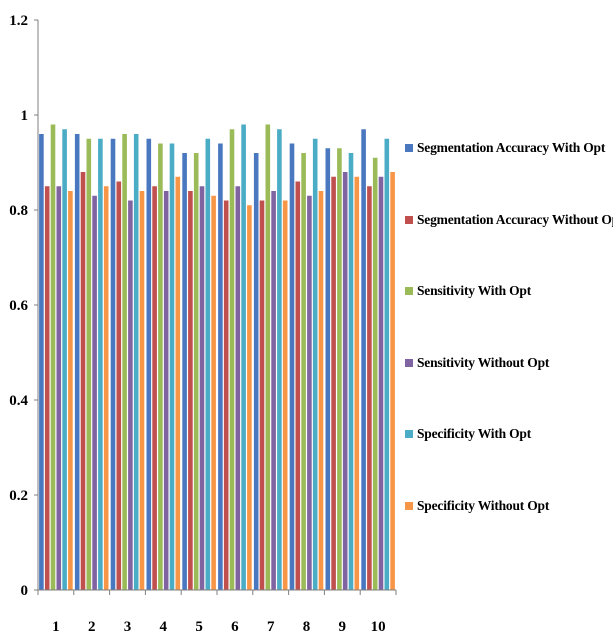 The height and width of the screenshot is (638, 613). I want to click on y-tick-label: 0.8, so click(18, 211).